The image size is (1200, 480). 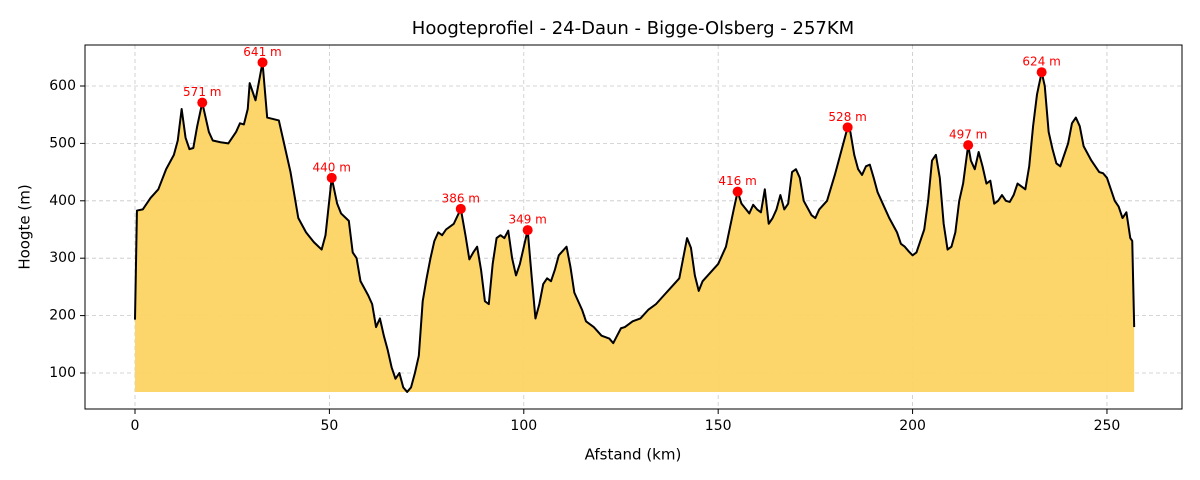 What do you see at coordinates (968, 135) in the screenshot?
I see `peak-label: 497 m` at bounding box center [968, 135].